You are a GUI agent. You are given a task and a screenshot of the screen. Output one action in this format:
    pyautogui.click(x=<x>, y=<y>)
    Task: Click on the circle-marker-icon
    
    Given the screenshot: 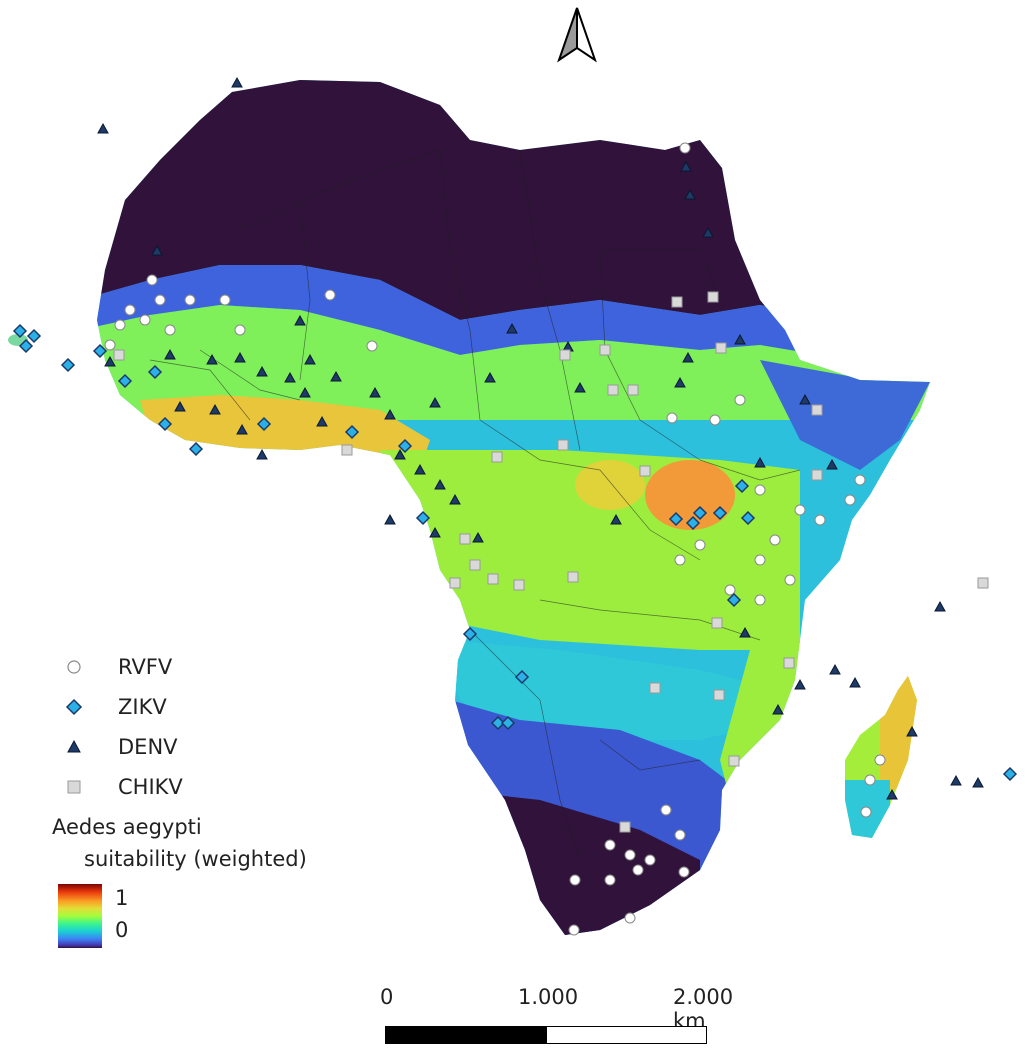 What is the action you would take?
    pyautogui.click(x=74, y=667)
    